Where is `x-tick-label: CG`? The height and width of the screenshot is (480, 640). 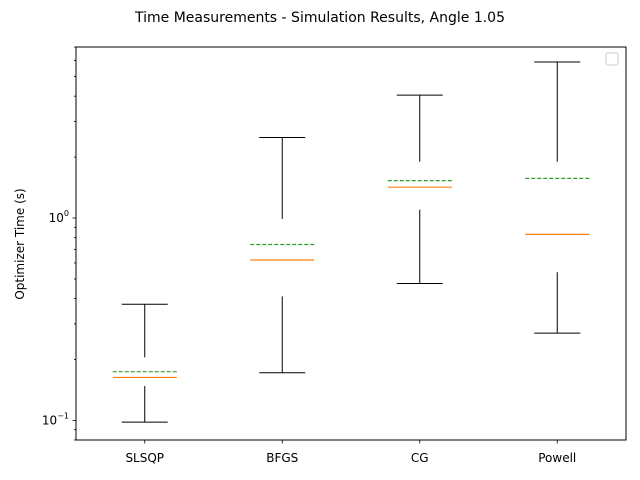
x-tick-label: CG is located at coordinates (420, 458).